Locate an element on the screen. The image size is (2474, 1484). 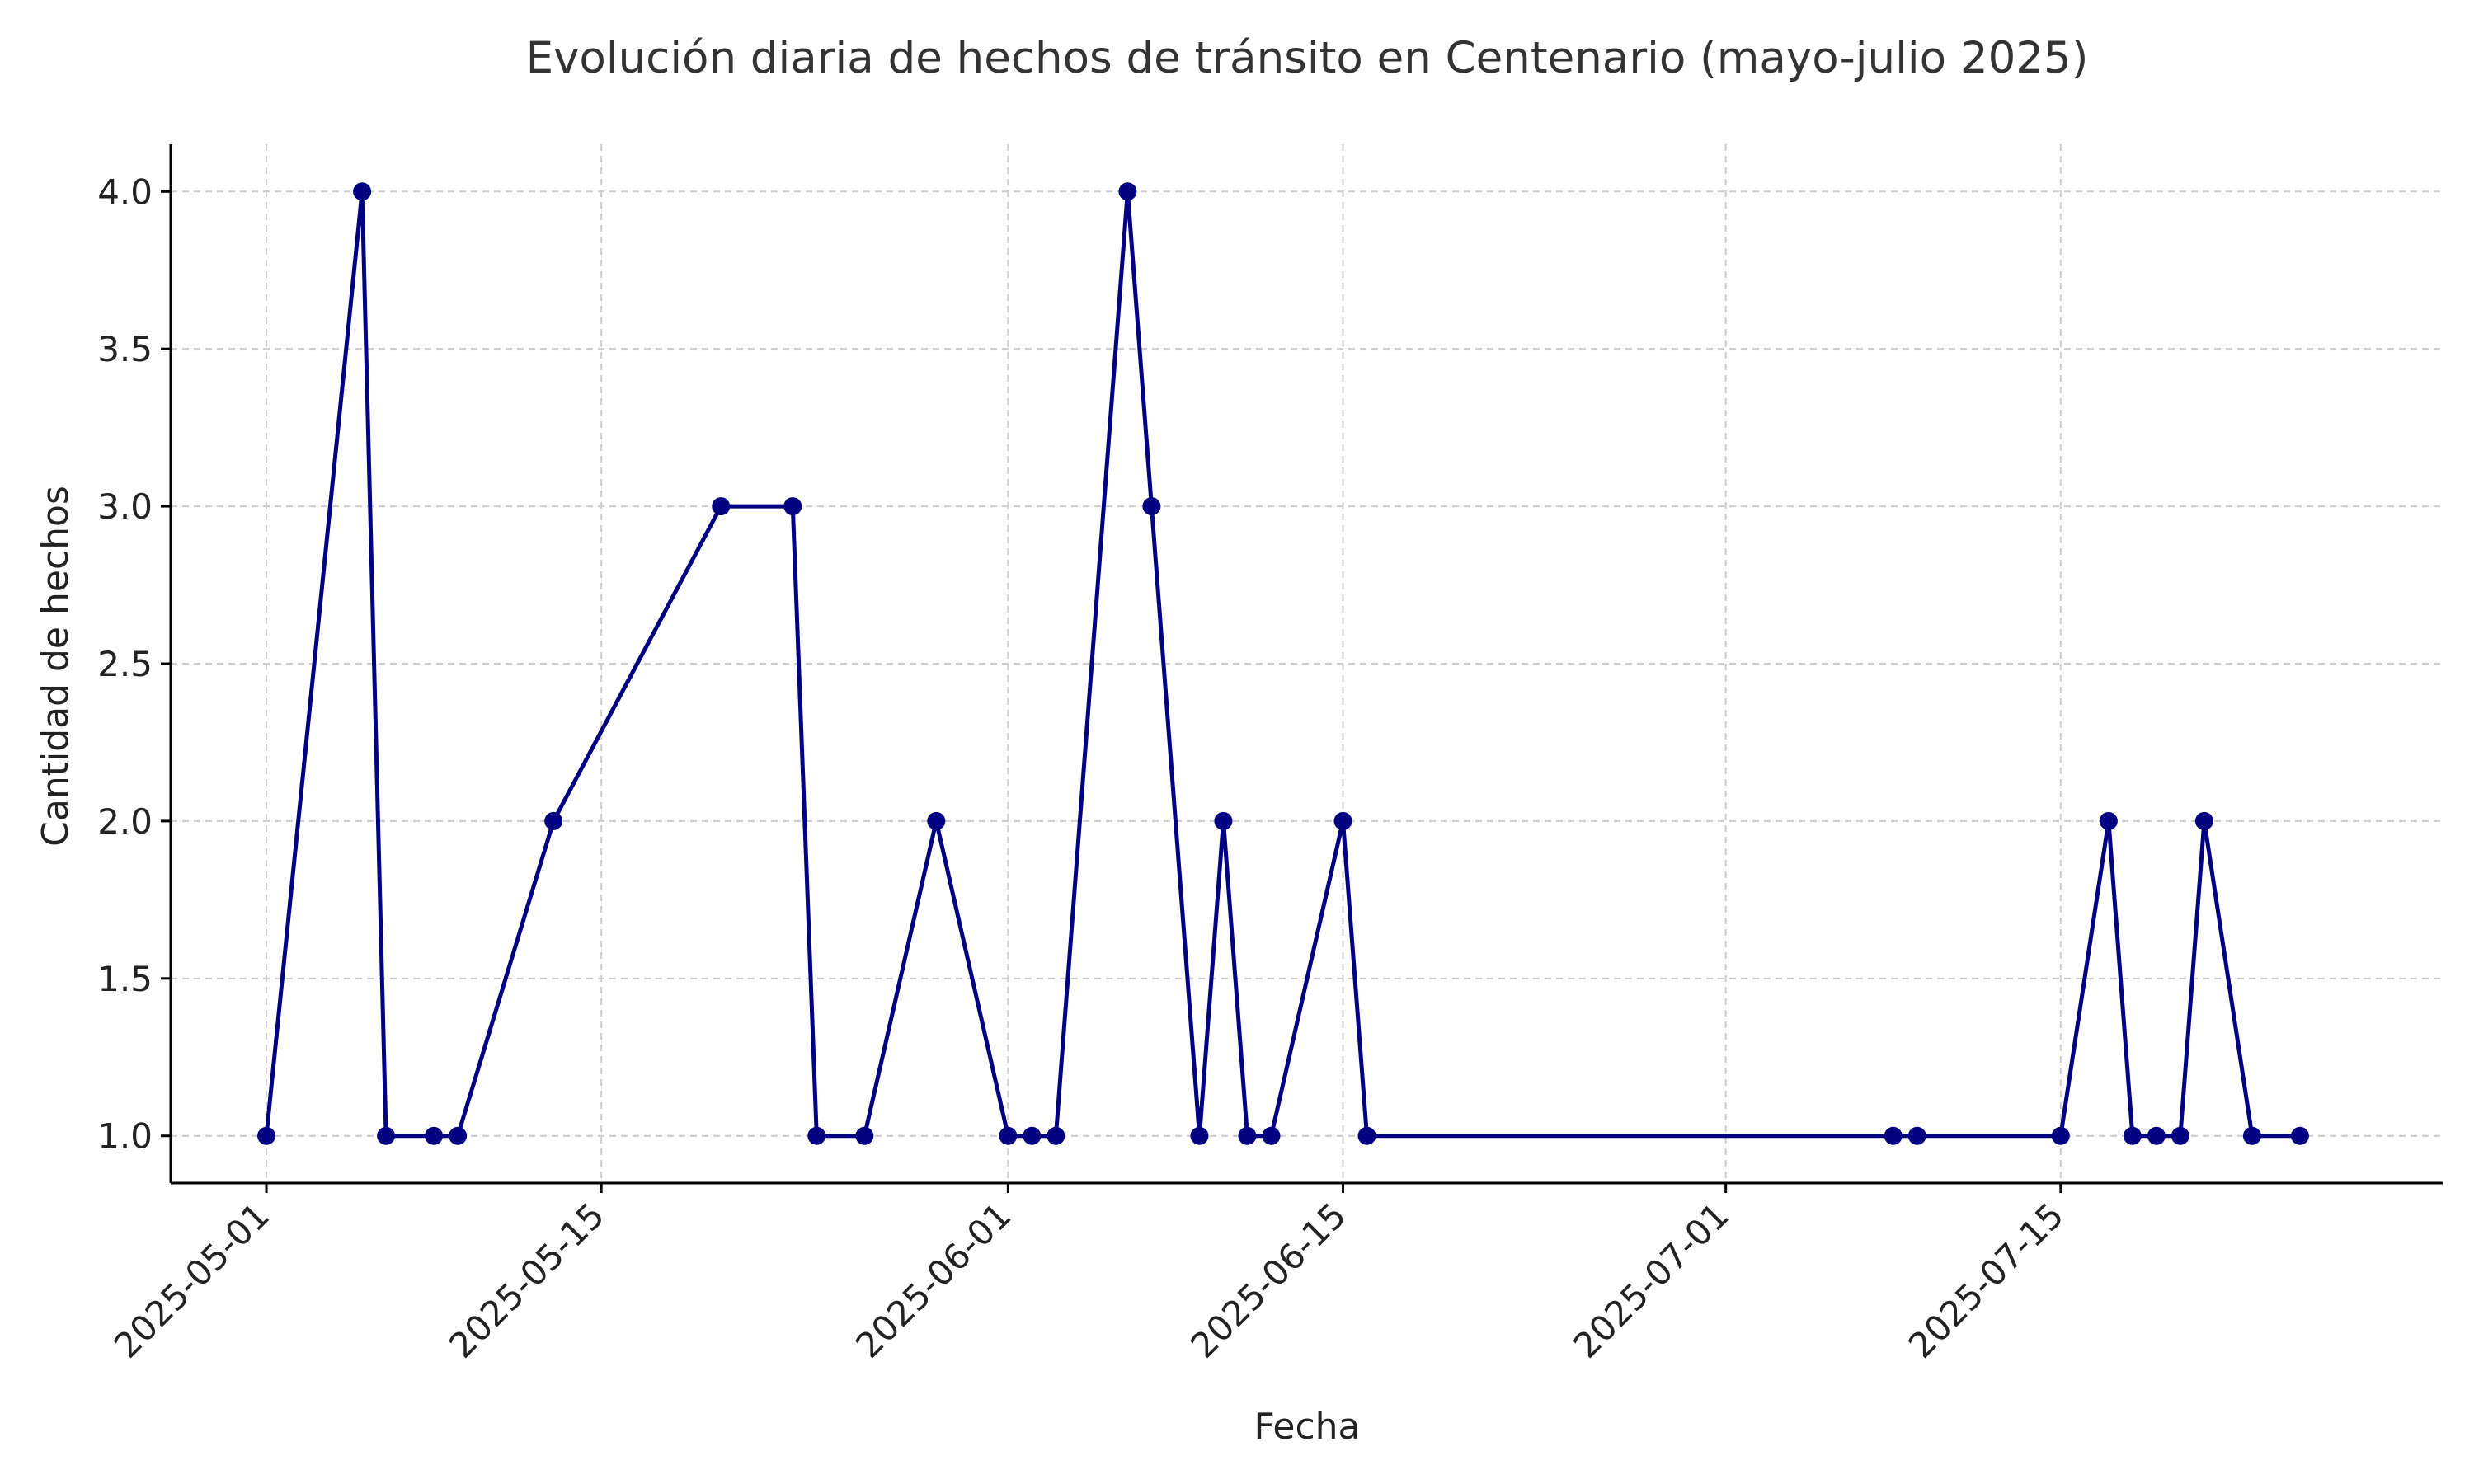
x-axis-label: Fecha is located at coordinates (1306, 1427).